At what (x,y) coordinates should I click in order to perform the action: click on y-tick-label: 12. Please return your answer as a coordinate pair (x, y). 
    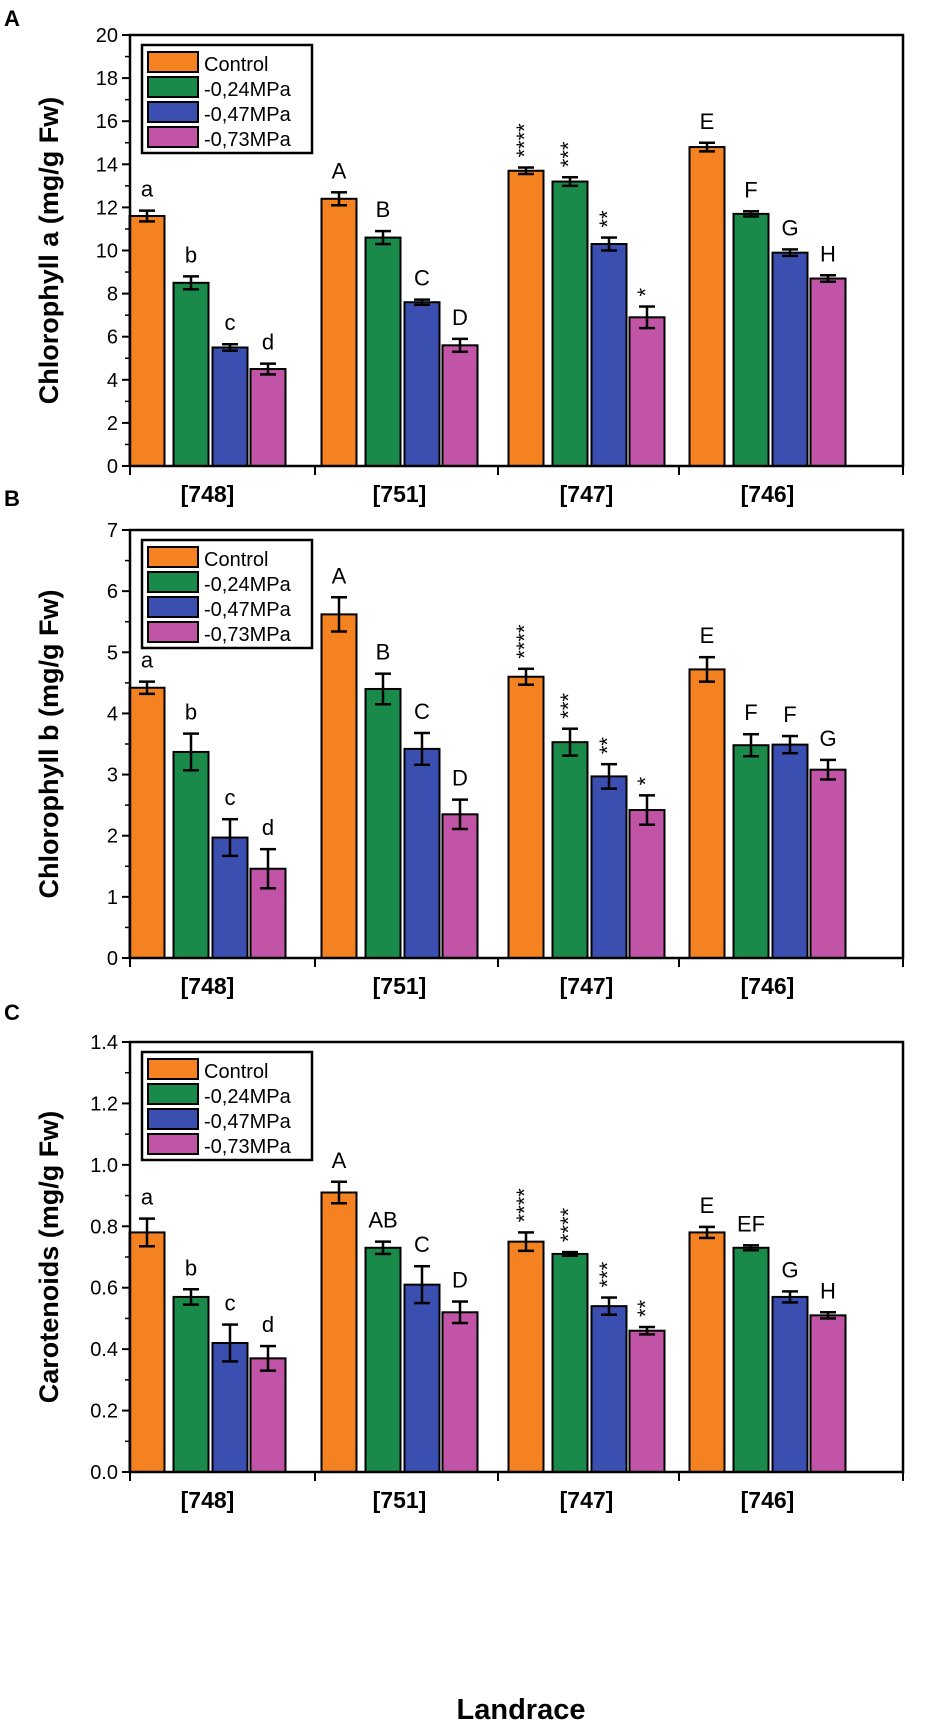
    Looking at the image, I should click on (107, 208).